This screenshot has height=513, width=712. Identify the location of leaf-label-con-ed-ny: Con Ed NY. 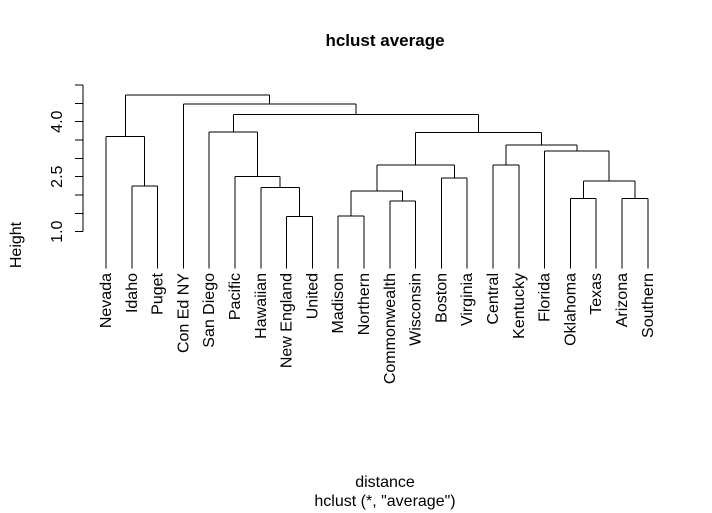
(183, 313).